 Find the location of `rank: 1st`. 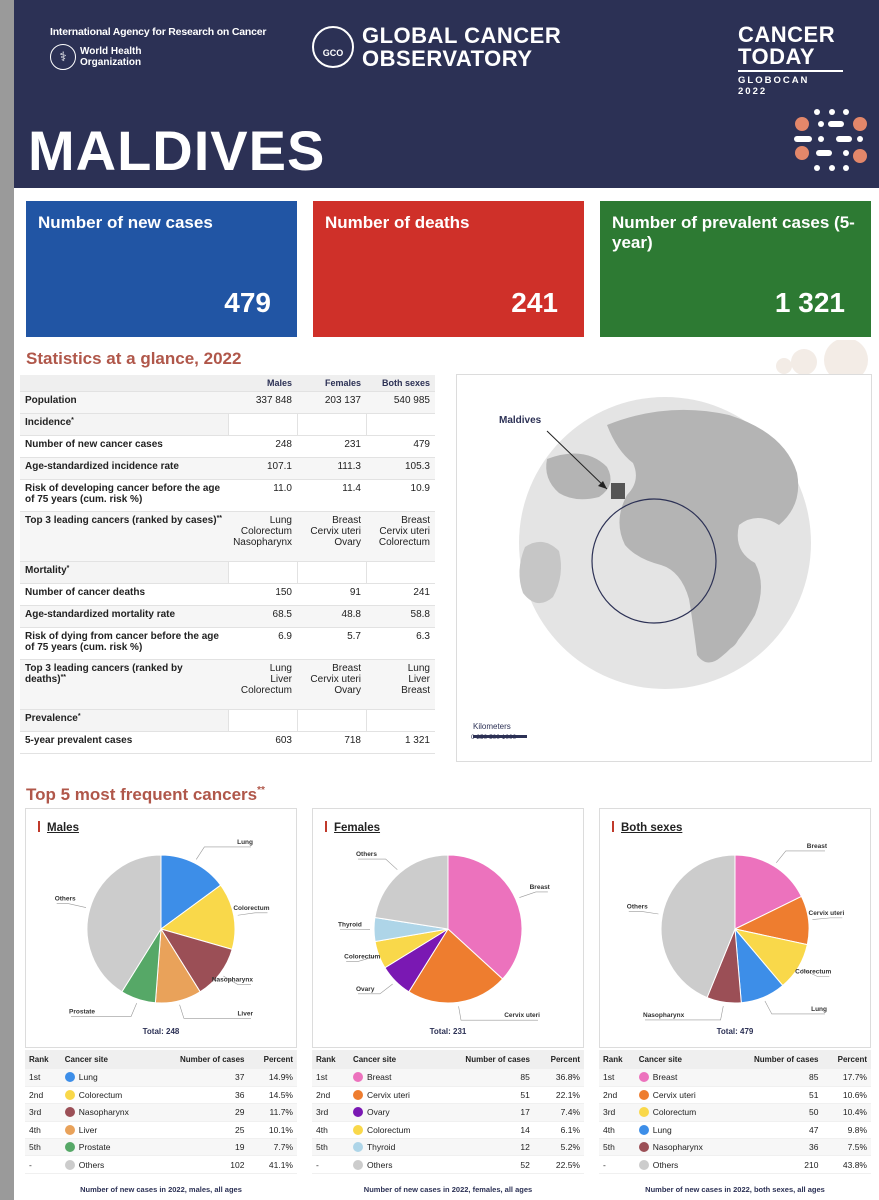

rank: 1st is located at coordinates (43, 1078).